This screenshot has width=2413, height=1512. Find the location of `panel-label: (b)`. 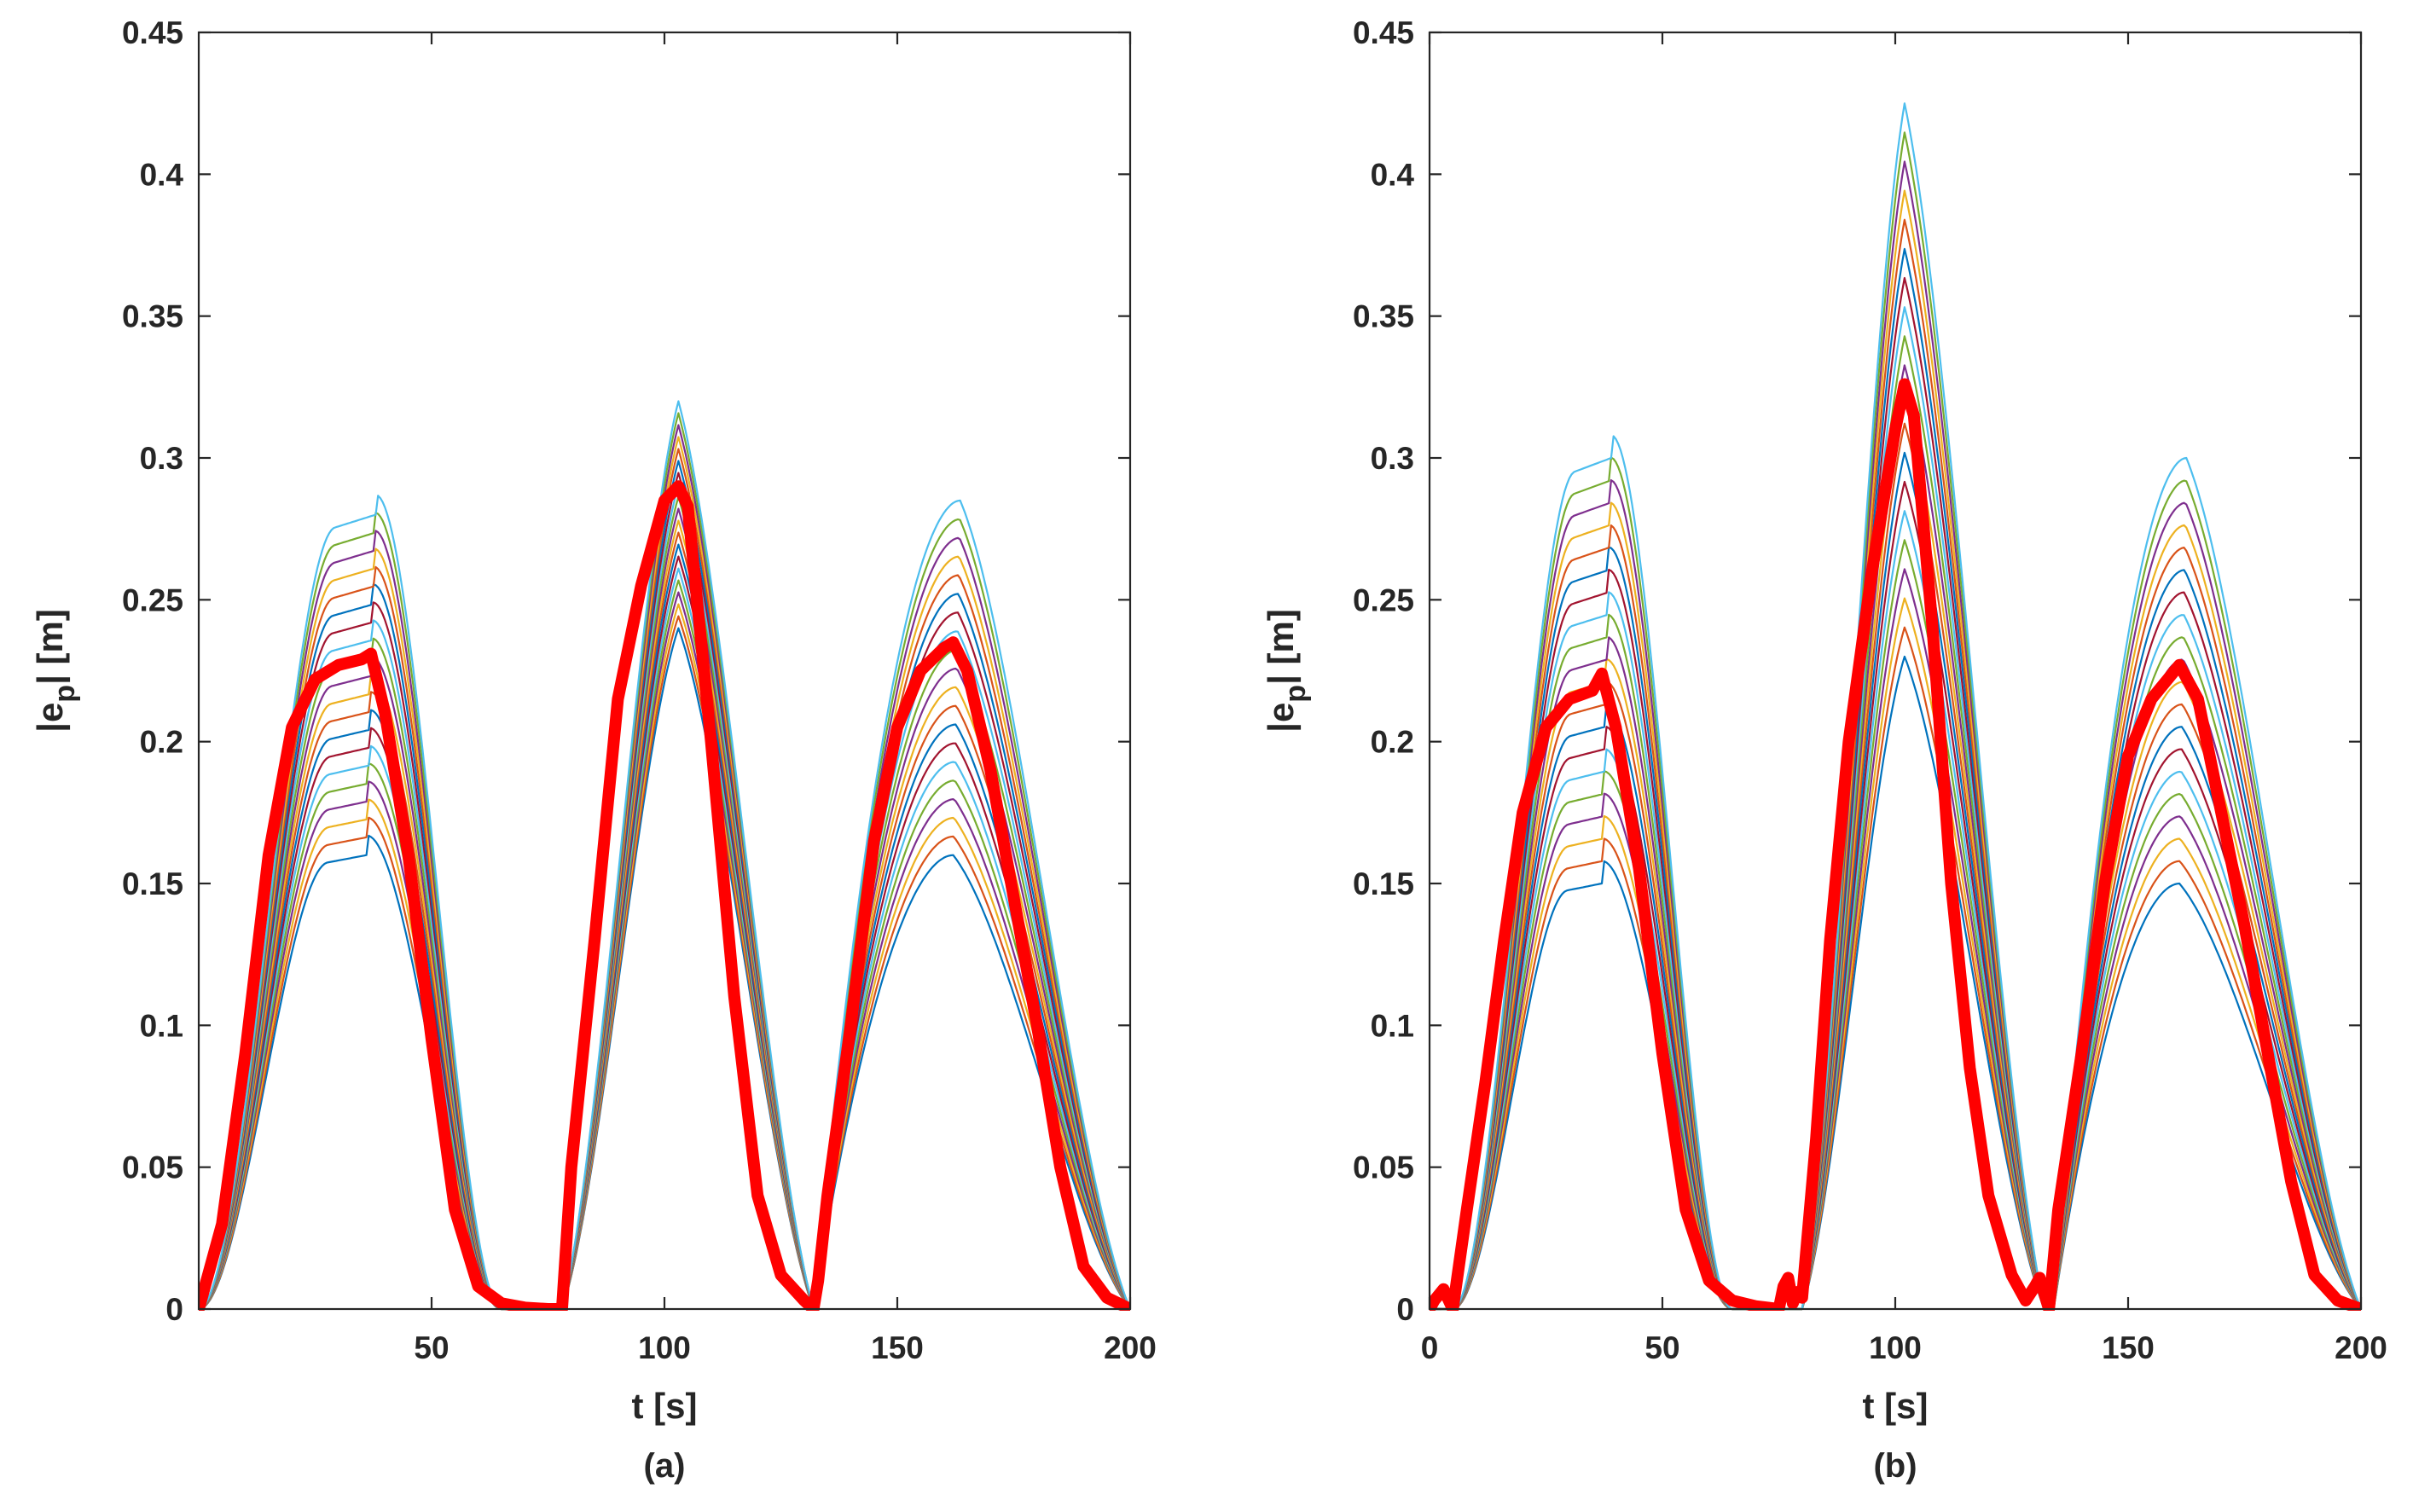

panel-label: (b) is located at coordinates (1895, 1466).